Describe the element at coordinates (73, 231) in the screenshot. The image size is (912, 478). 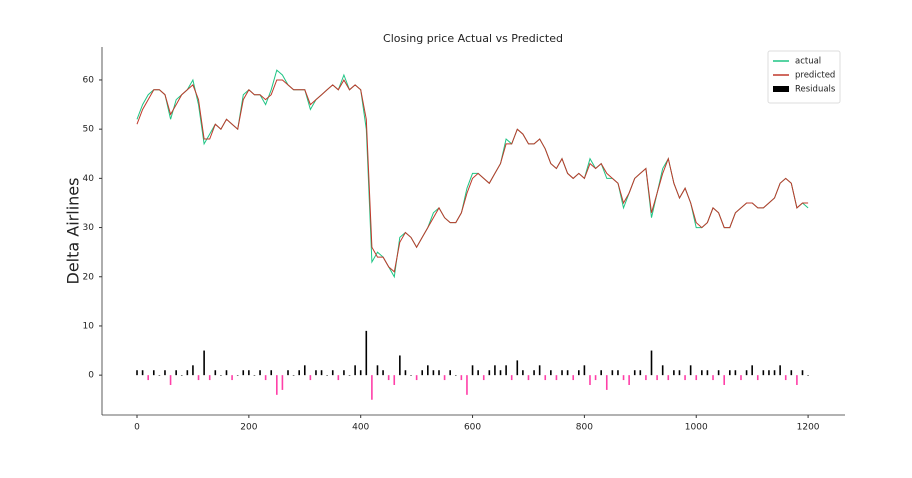
I see `y-axis-label: Delta Airlines` at that location.